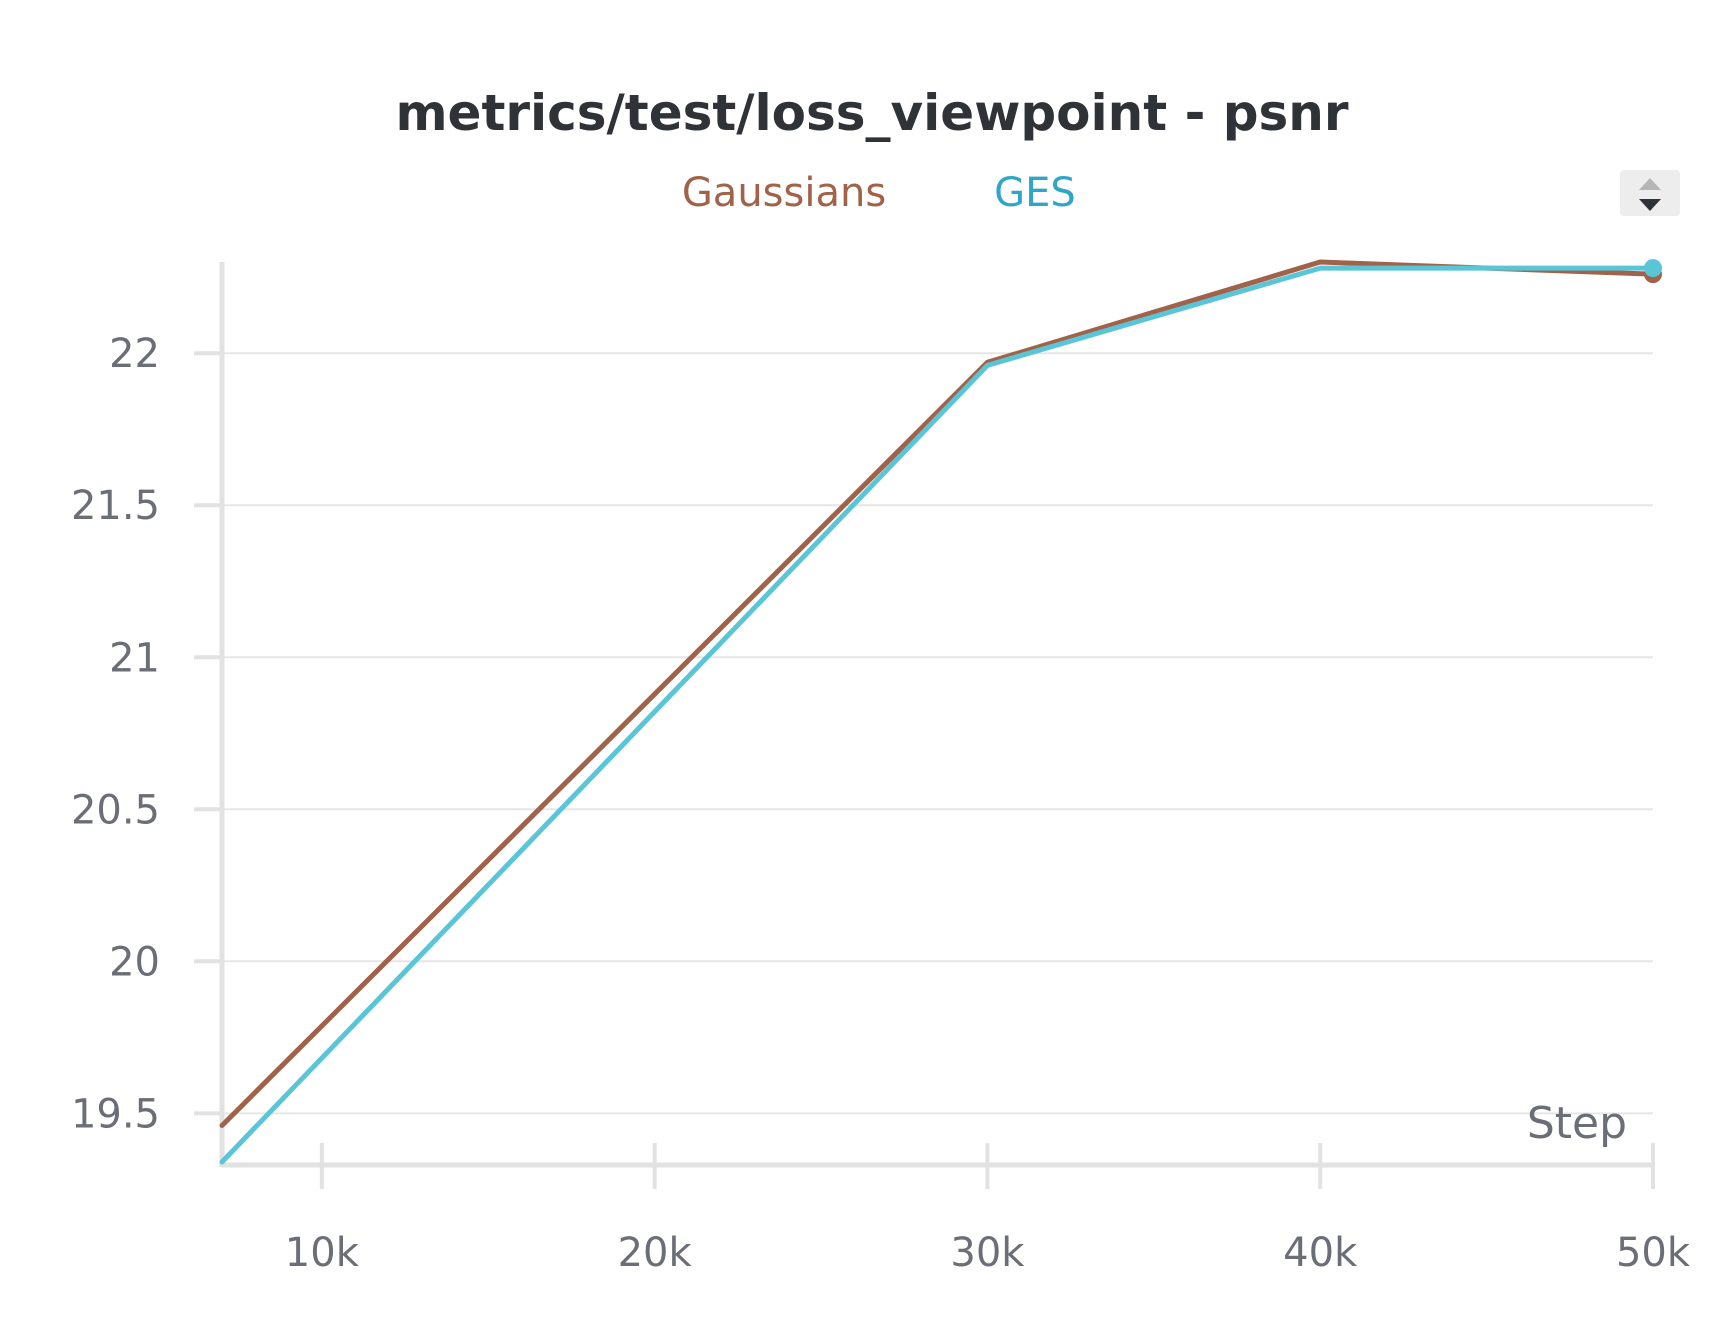 Image resolution: width=1728 pixels, height=1328 pixels. I want to click on legend: Gaussians GES, so click(879, 193).